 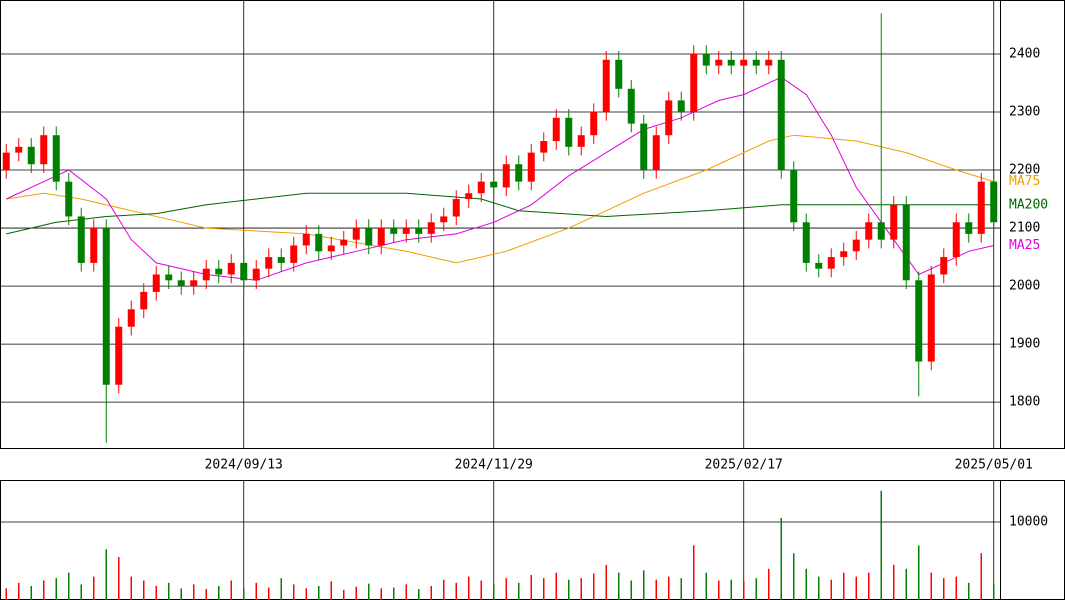 I want to click on ma-line, so click(x=500, y=213).